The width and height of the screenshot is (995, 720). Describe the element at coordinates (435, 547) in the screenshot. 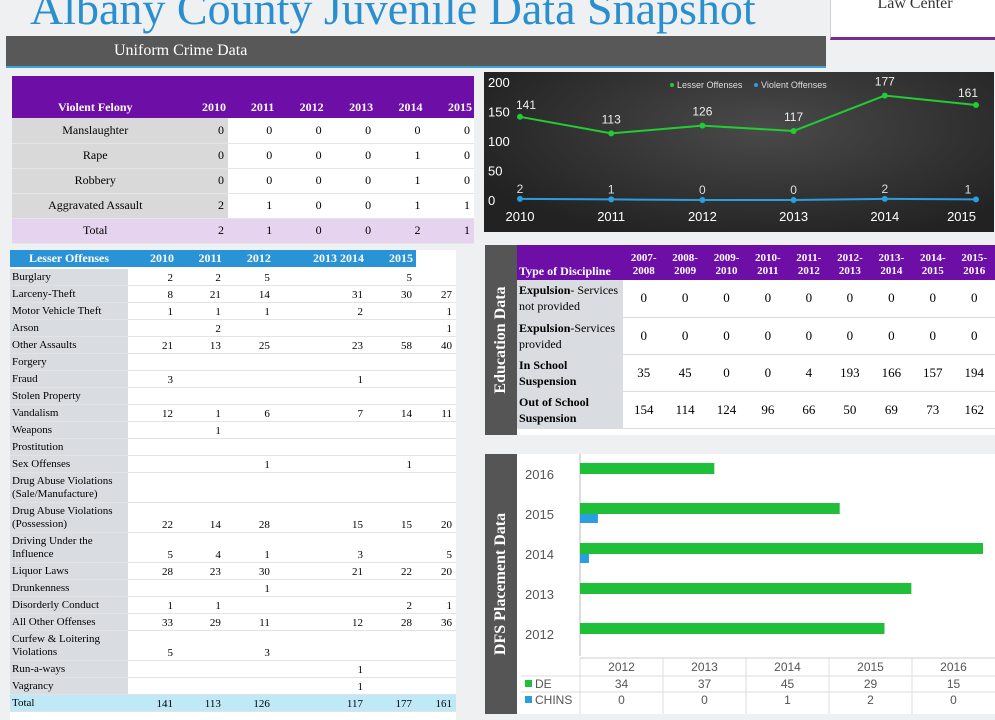

I see `lo-cell: 5` at that location.